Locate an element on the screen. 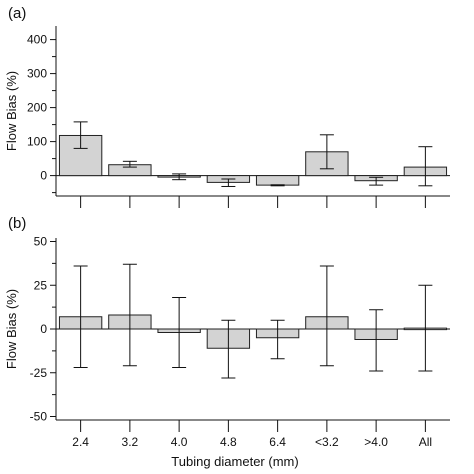 This screenshot has width=474, height=474. x-tick-label: <3.2 is located at coordinates (327, 442).